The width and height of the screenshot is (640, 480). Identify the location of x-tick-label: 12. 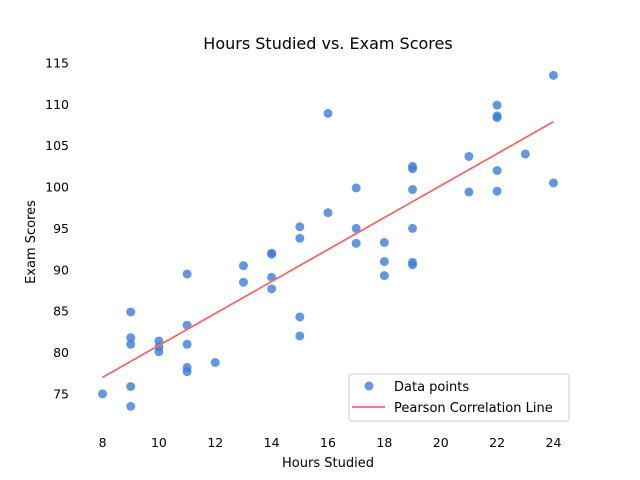
(215, 442).